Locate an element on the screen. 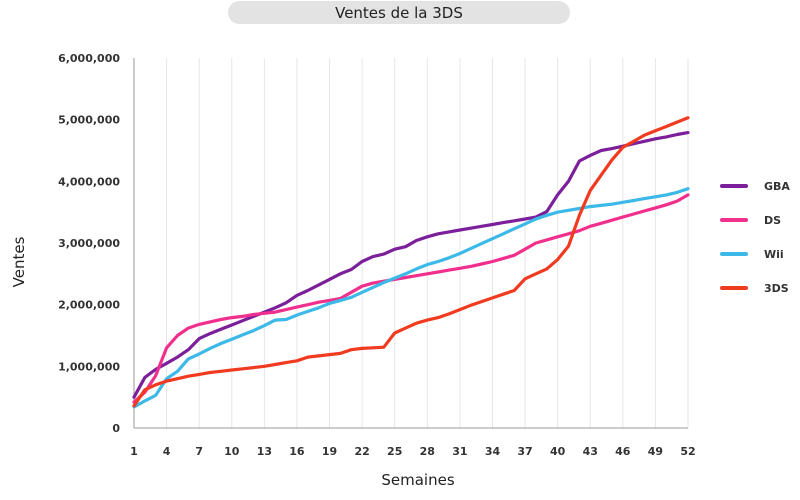 The image size is (800, 500). y-tick-label-5: 5,000,000 is located at coordinates (89, 120).